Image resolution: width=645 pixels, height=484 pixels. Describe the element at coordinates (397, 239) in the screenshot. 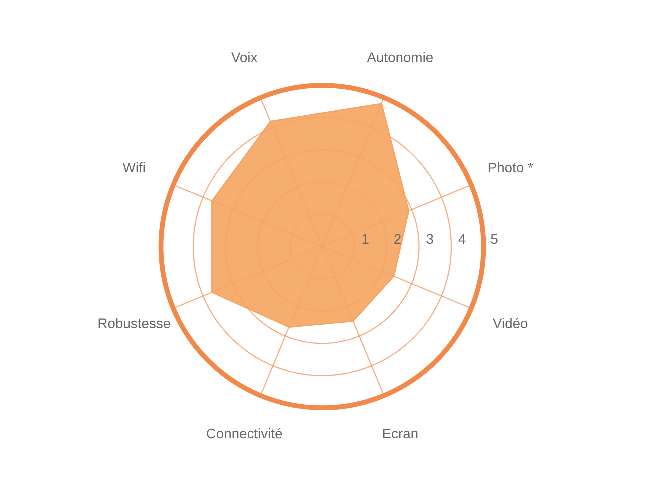

I see `y-tick-label: 2` at that location.